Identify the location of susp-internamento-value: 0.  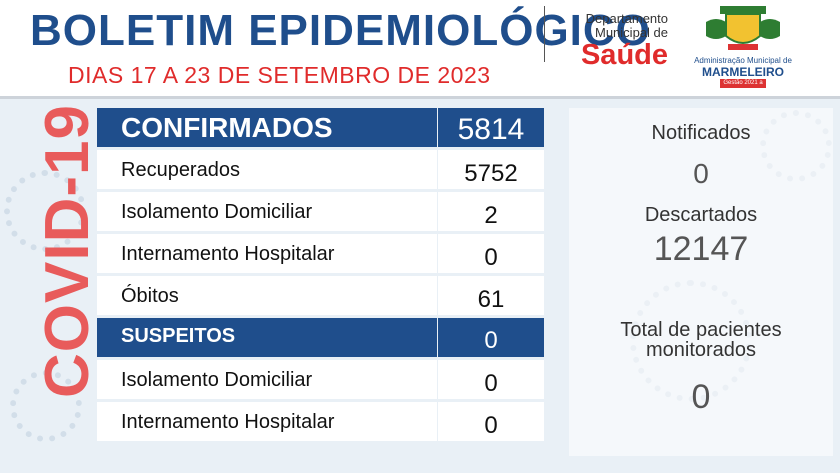
(491, 425).